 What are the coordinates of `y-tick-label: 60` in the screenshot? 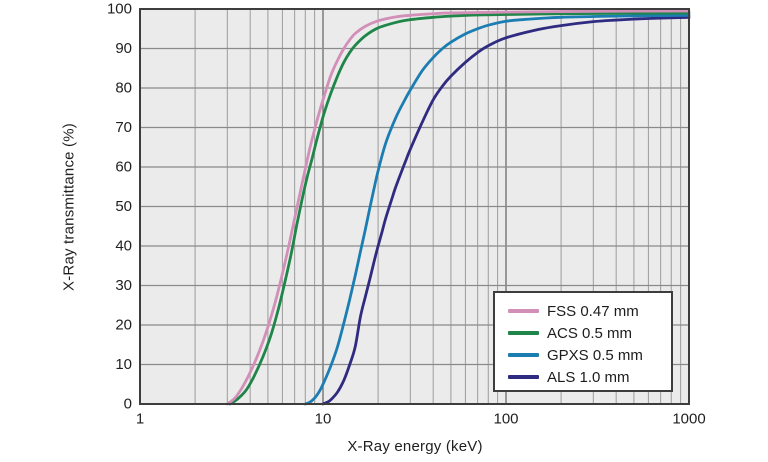 It's located at (123, 166).